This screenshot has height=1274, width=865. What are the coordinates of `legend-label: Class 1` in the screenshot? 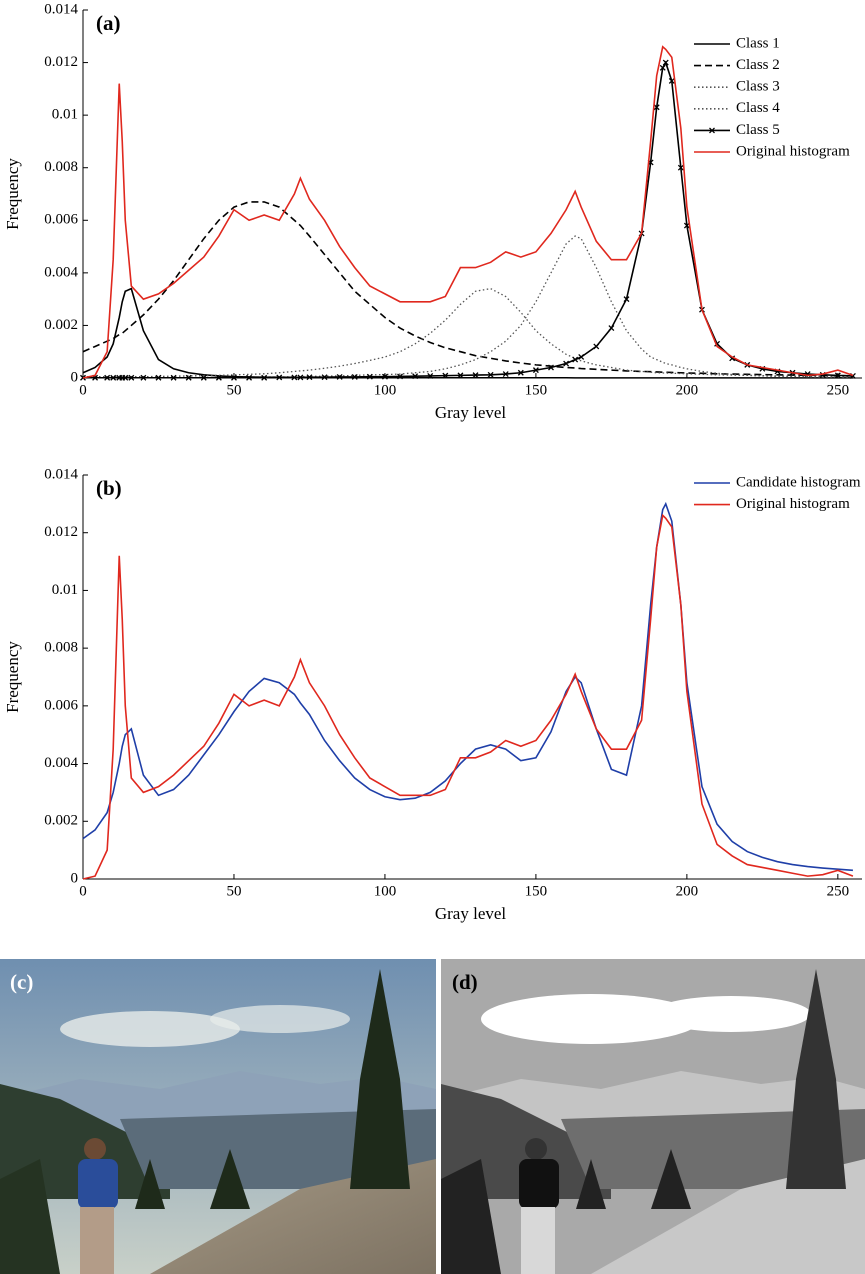 It's located at (758, 43).